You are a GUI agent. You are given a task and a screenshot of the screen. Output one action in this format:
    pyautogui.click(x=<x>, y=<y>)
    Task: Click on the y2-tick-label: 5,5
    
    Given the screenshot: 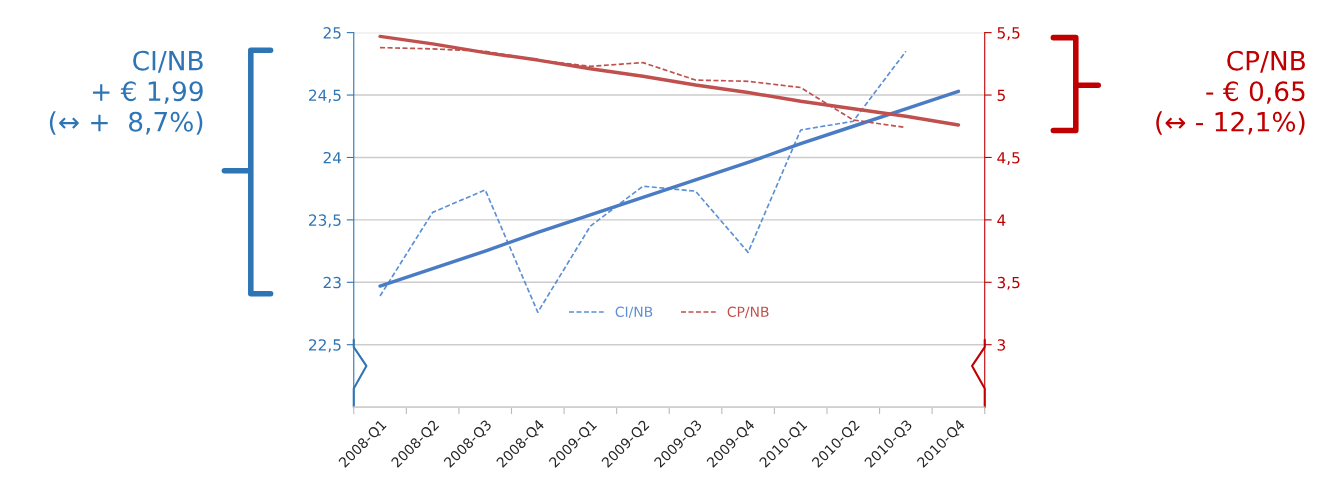 What is the action you would take?
    pyautogui.click(x=1008, y=34)
    